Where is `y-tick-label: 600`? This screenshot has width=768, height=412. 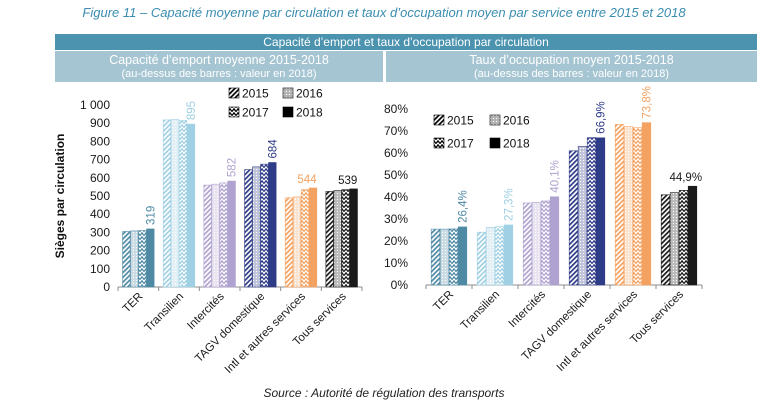 y-tick-label: 600 is located at coordinates (100, 178).